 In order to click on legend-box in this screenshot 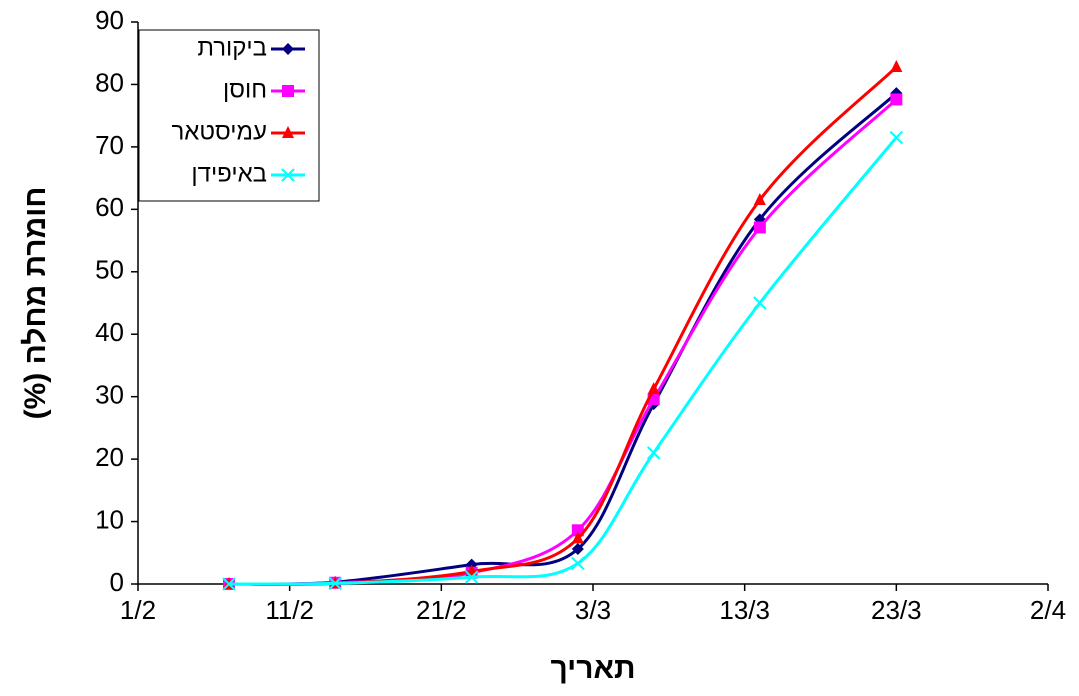, I will do `click(229, 115)`.